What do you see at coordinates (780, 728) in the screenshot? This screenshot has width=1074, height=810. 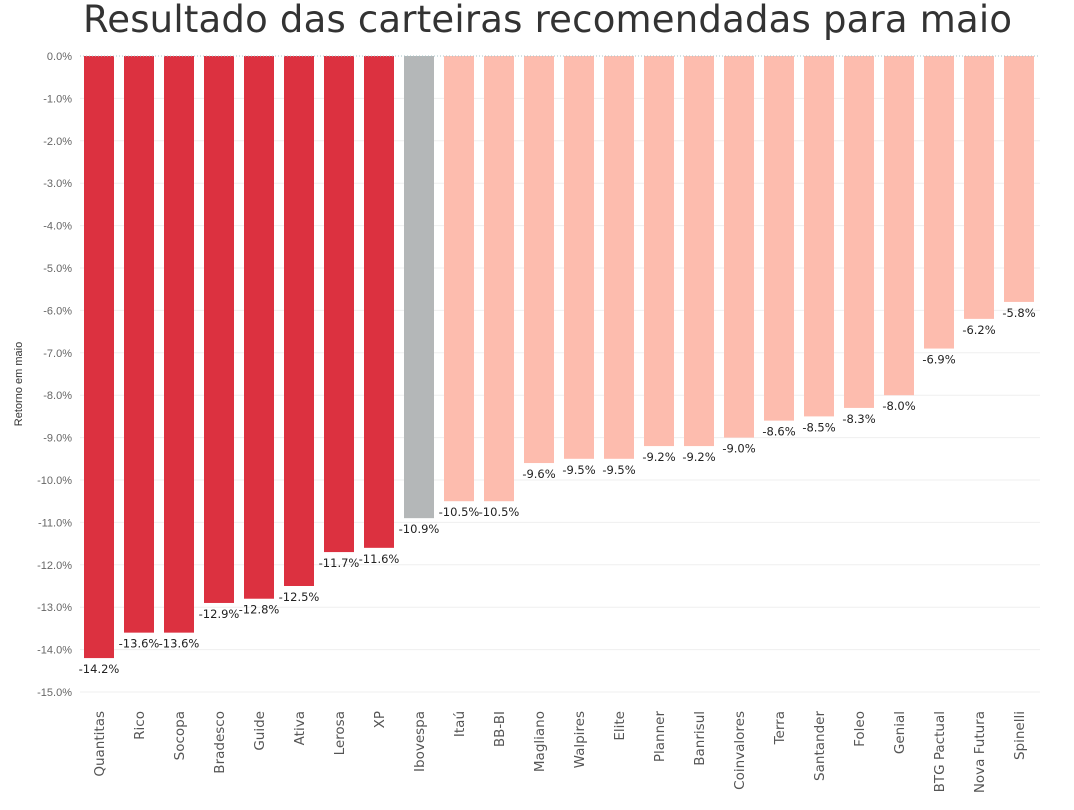 I see `category-label-terra: Terra` at bounding box center [780, 728].